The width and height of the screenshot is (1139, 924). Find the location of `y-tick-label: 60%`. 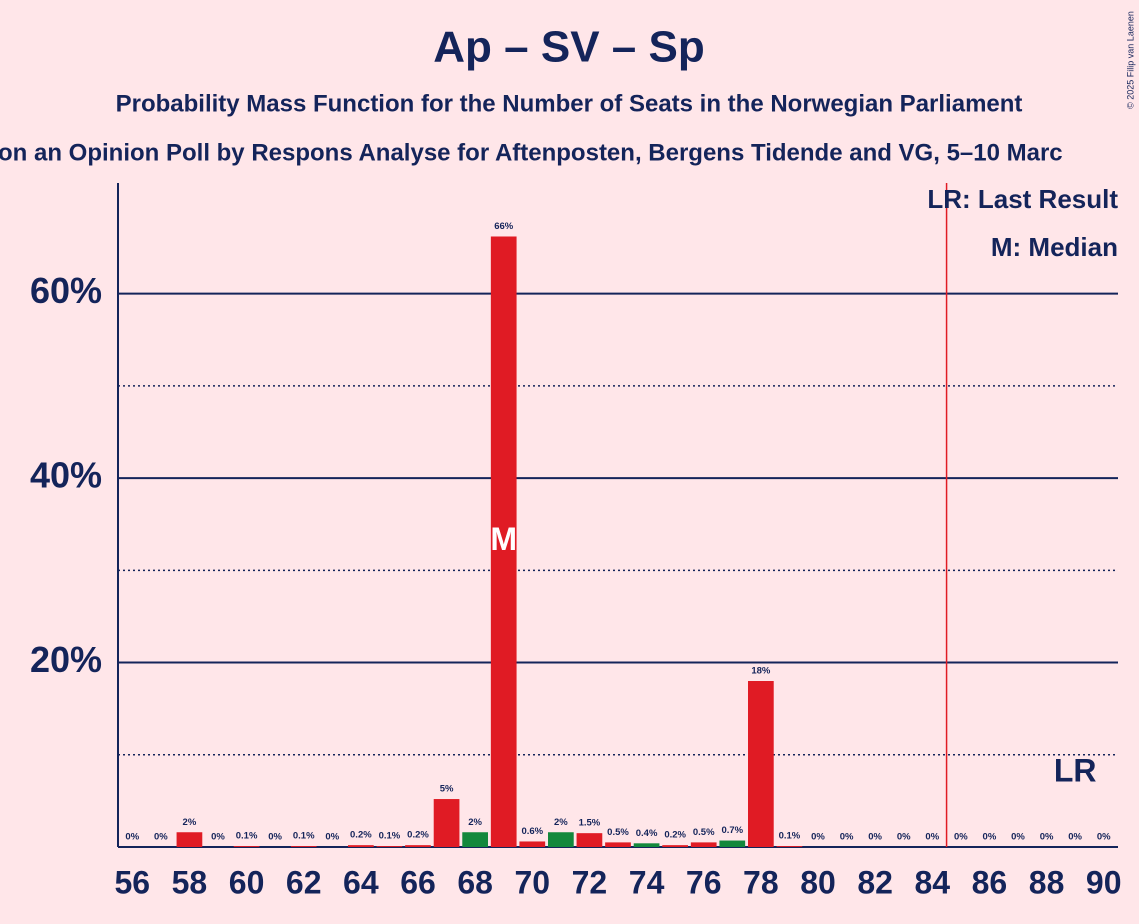

y-tick-label: 60% is located at coordinates (66, 290).